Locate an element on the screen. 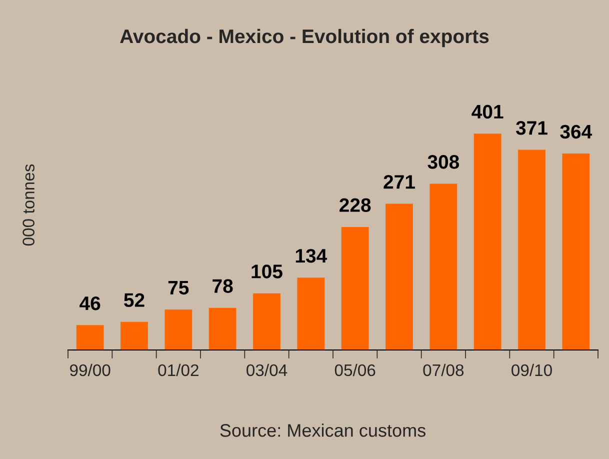 Image resolution: width=609 pixels, height=459 pixels. chart-title: Avocado - Mexico - Evolution of exports is located at coordinates (304, 38).